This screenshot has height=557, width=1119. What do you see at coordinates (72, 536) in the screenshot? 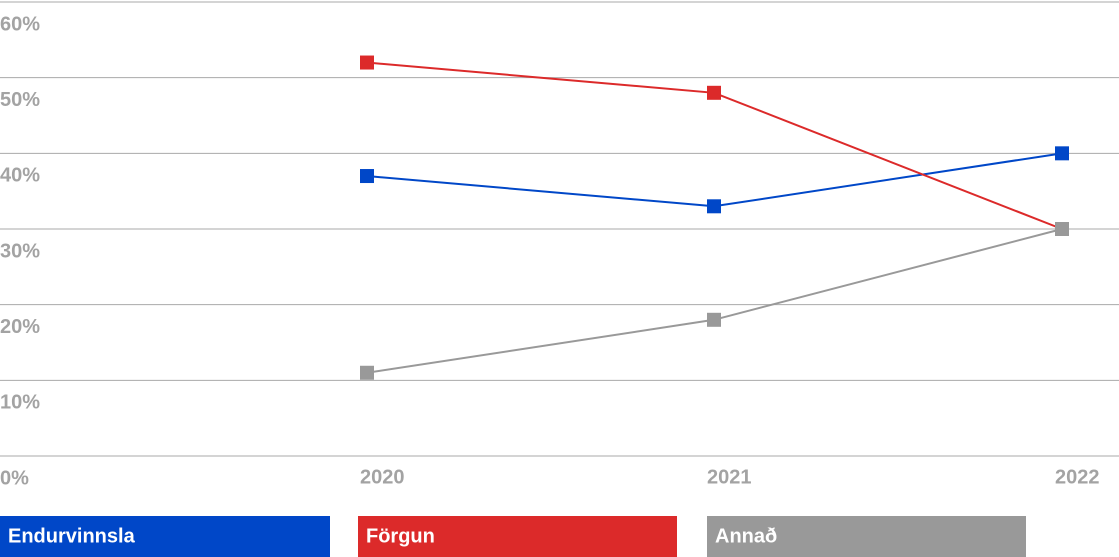
I see `legend-label: Endurvinnsla` at bounding box center [72, 536].